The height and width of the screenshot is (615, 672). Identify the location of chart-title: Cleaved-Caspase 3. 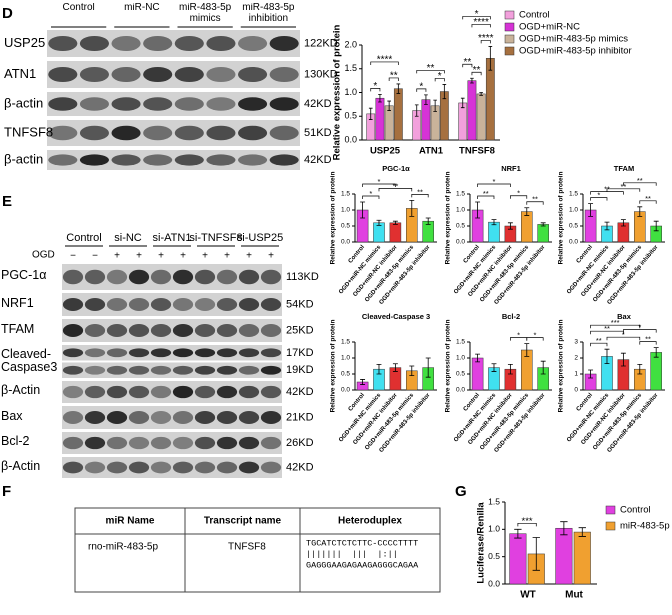
(396, 316).